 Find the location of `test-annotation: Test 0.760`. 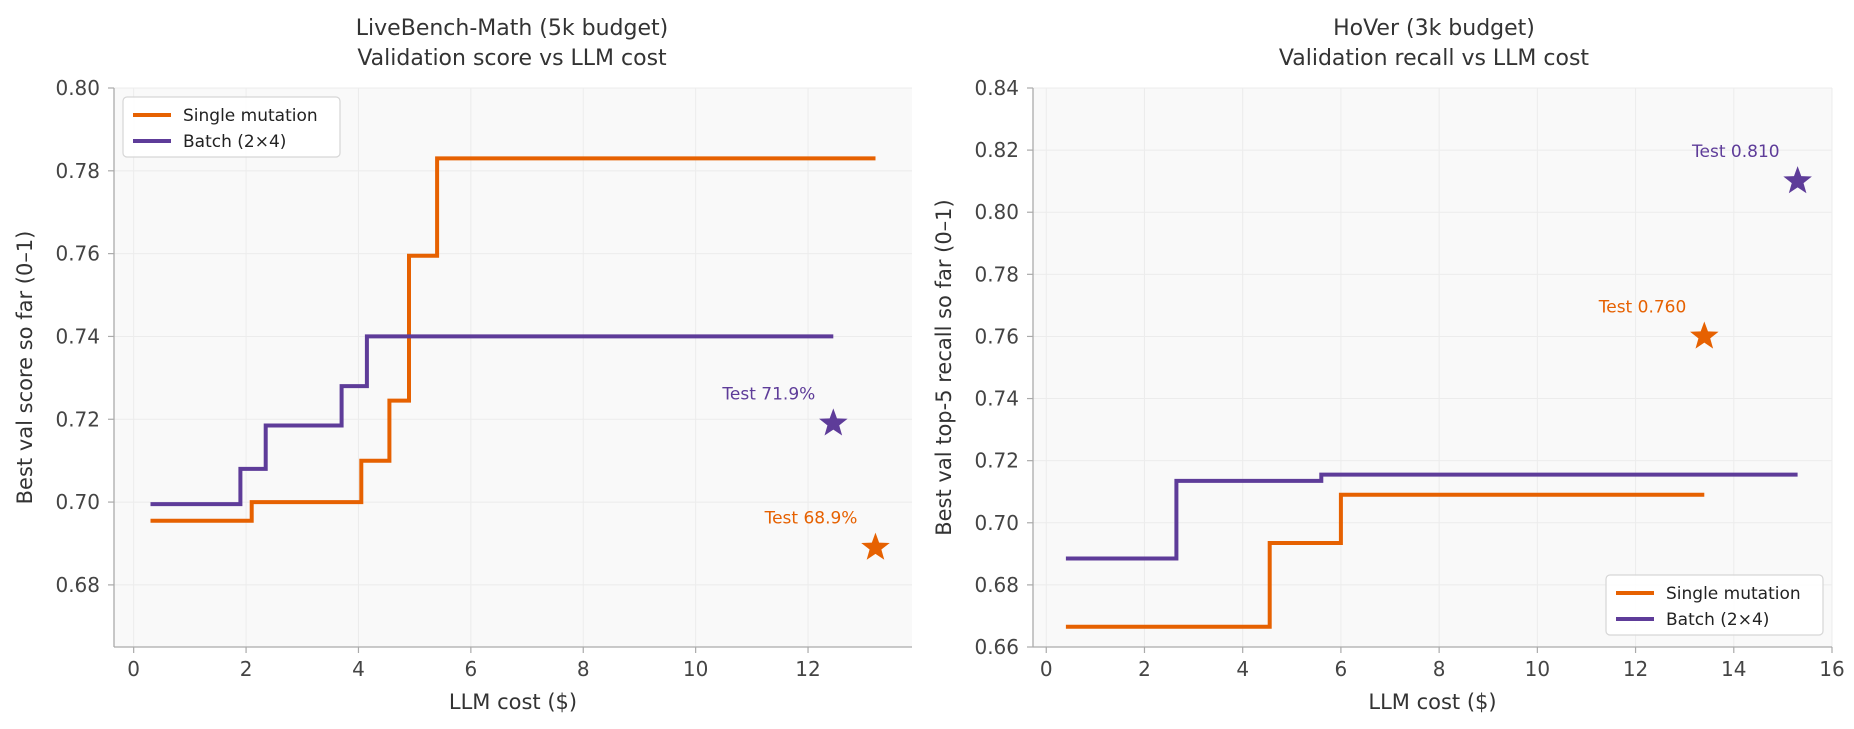

test-annotation: Test 0.760 is located at coordinates (1642, 307).